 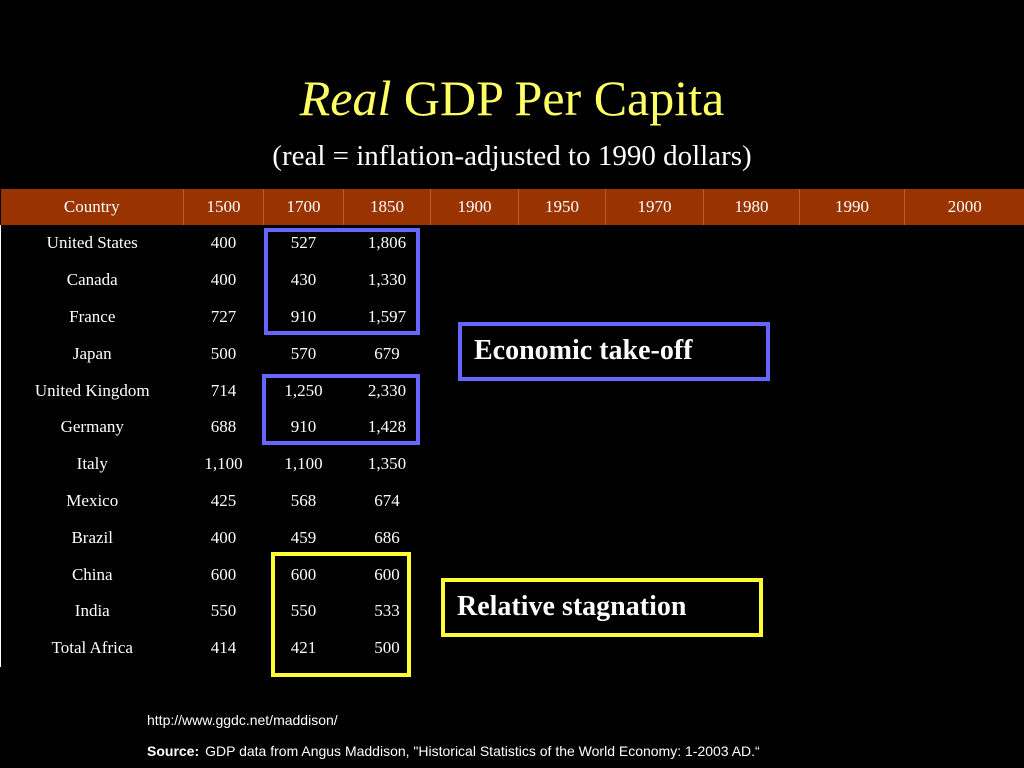 I want to click on header-cell: 1500, so click(x=223, y=207).